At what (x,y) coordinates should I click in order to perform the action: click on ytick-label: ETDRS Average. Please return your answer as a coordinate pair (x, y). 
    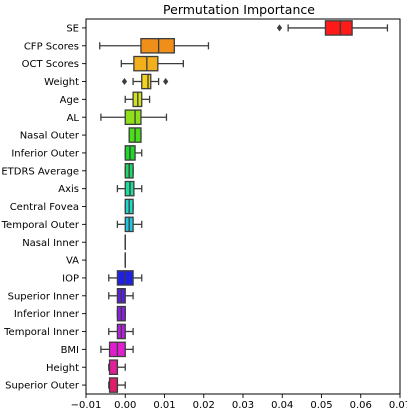
    Looking at the image, I should click on (40, 171).